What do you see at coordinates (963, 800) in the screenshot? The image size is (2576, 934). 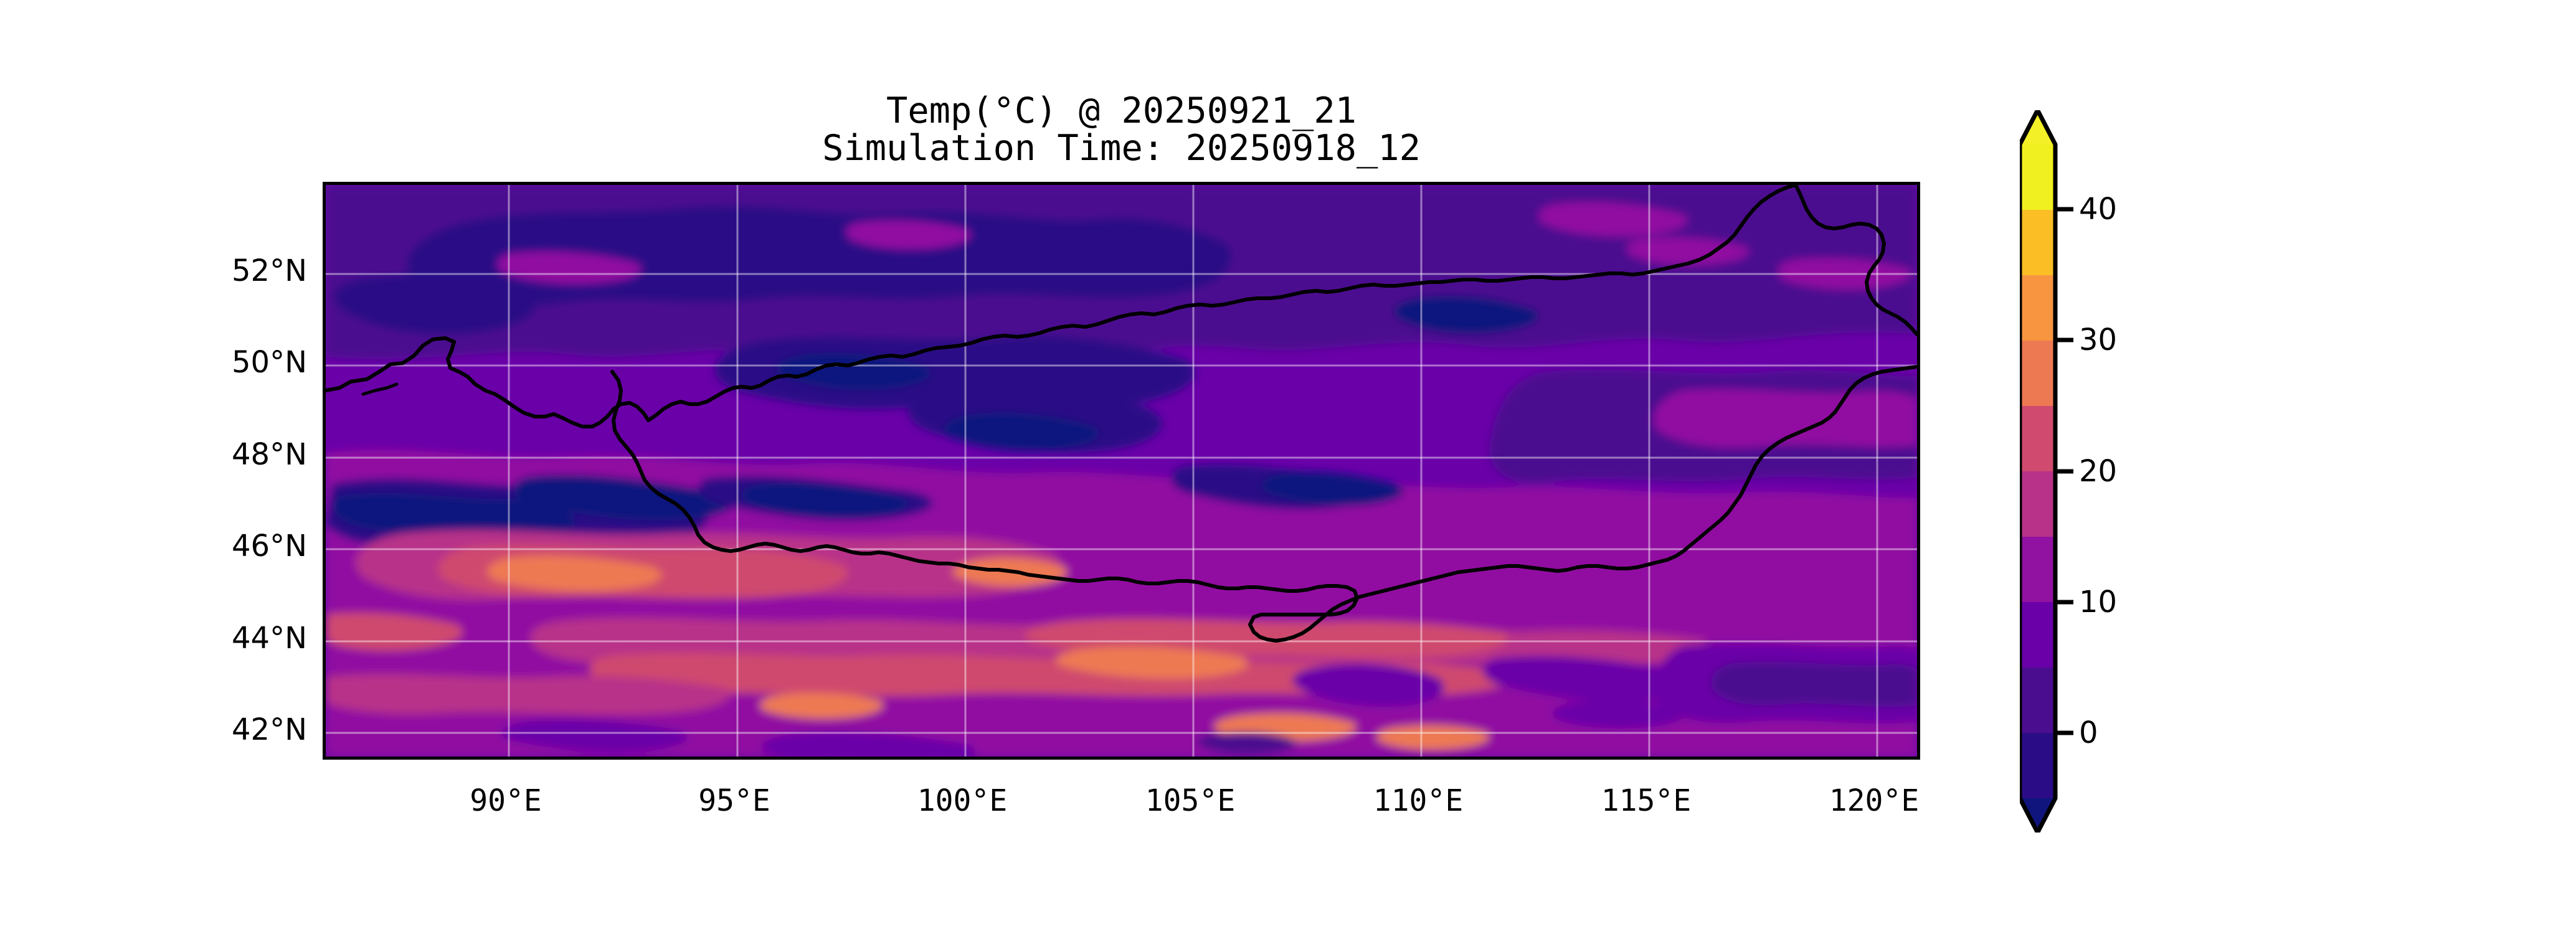 I see `xtick-label: 100°E` at bounding box center [963, 800].